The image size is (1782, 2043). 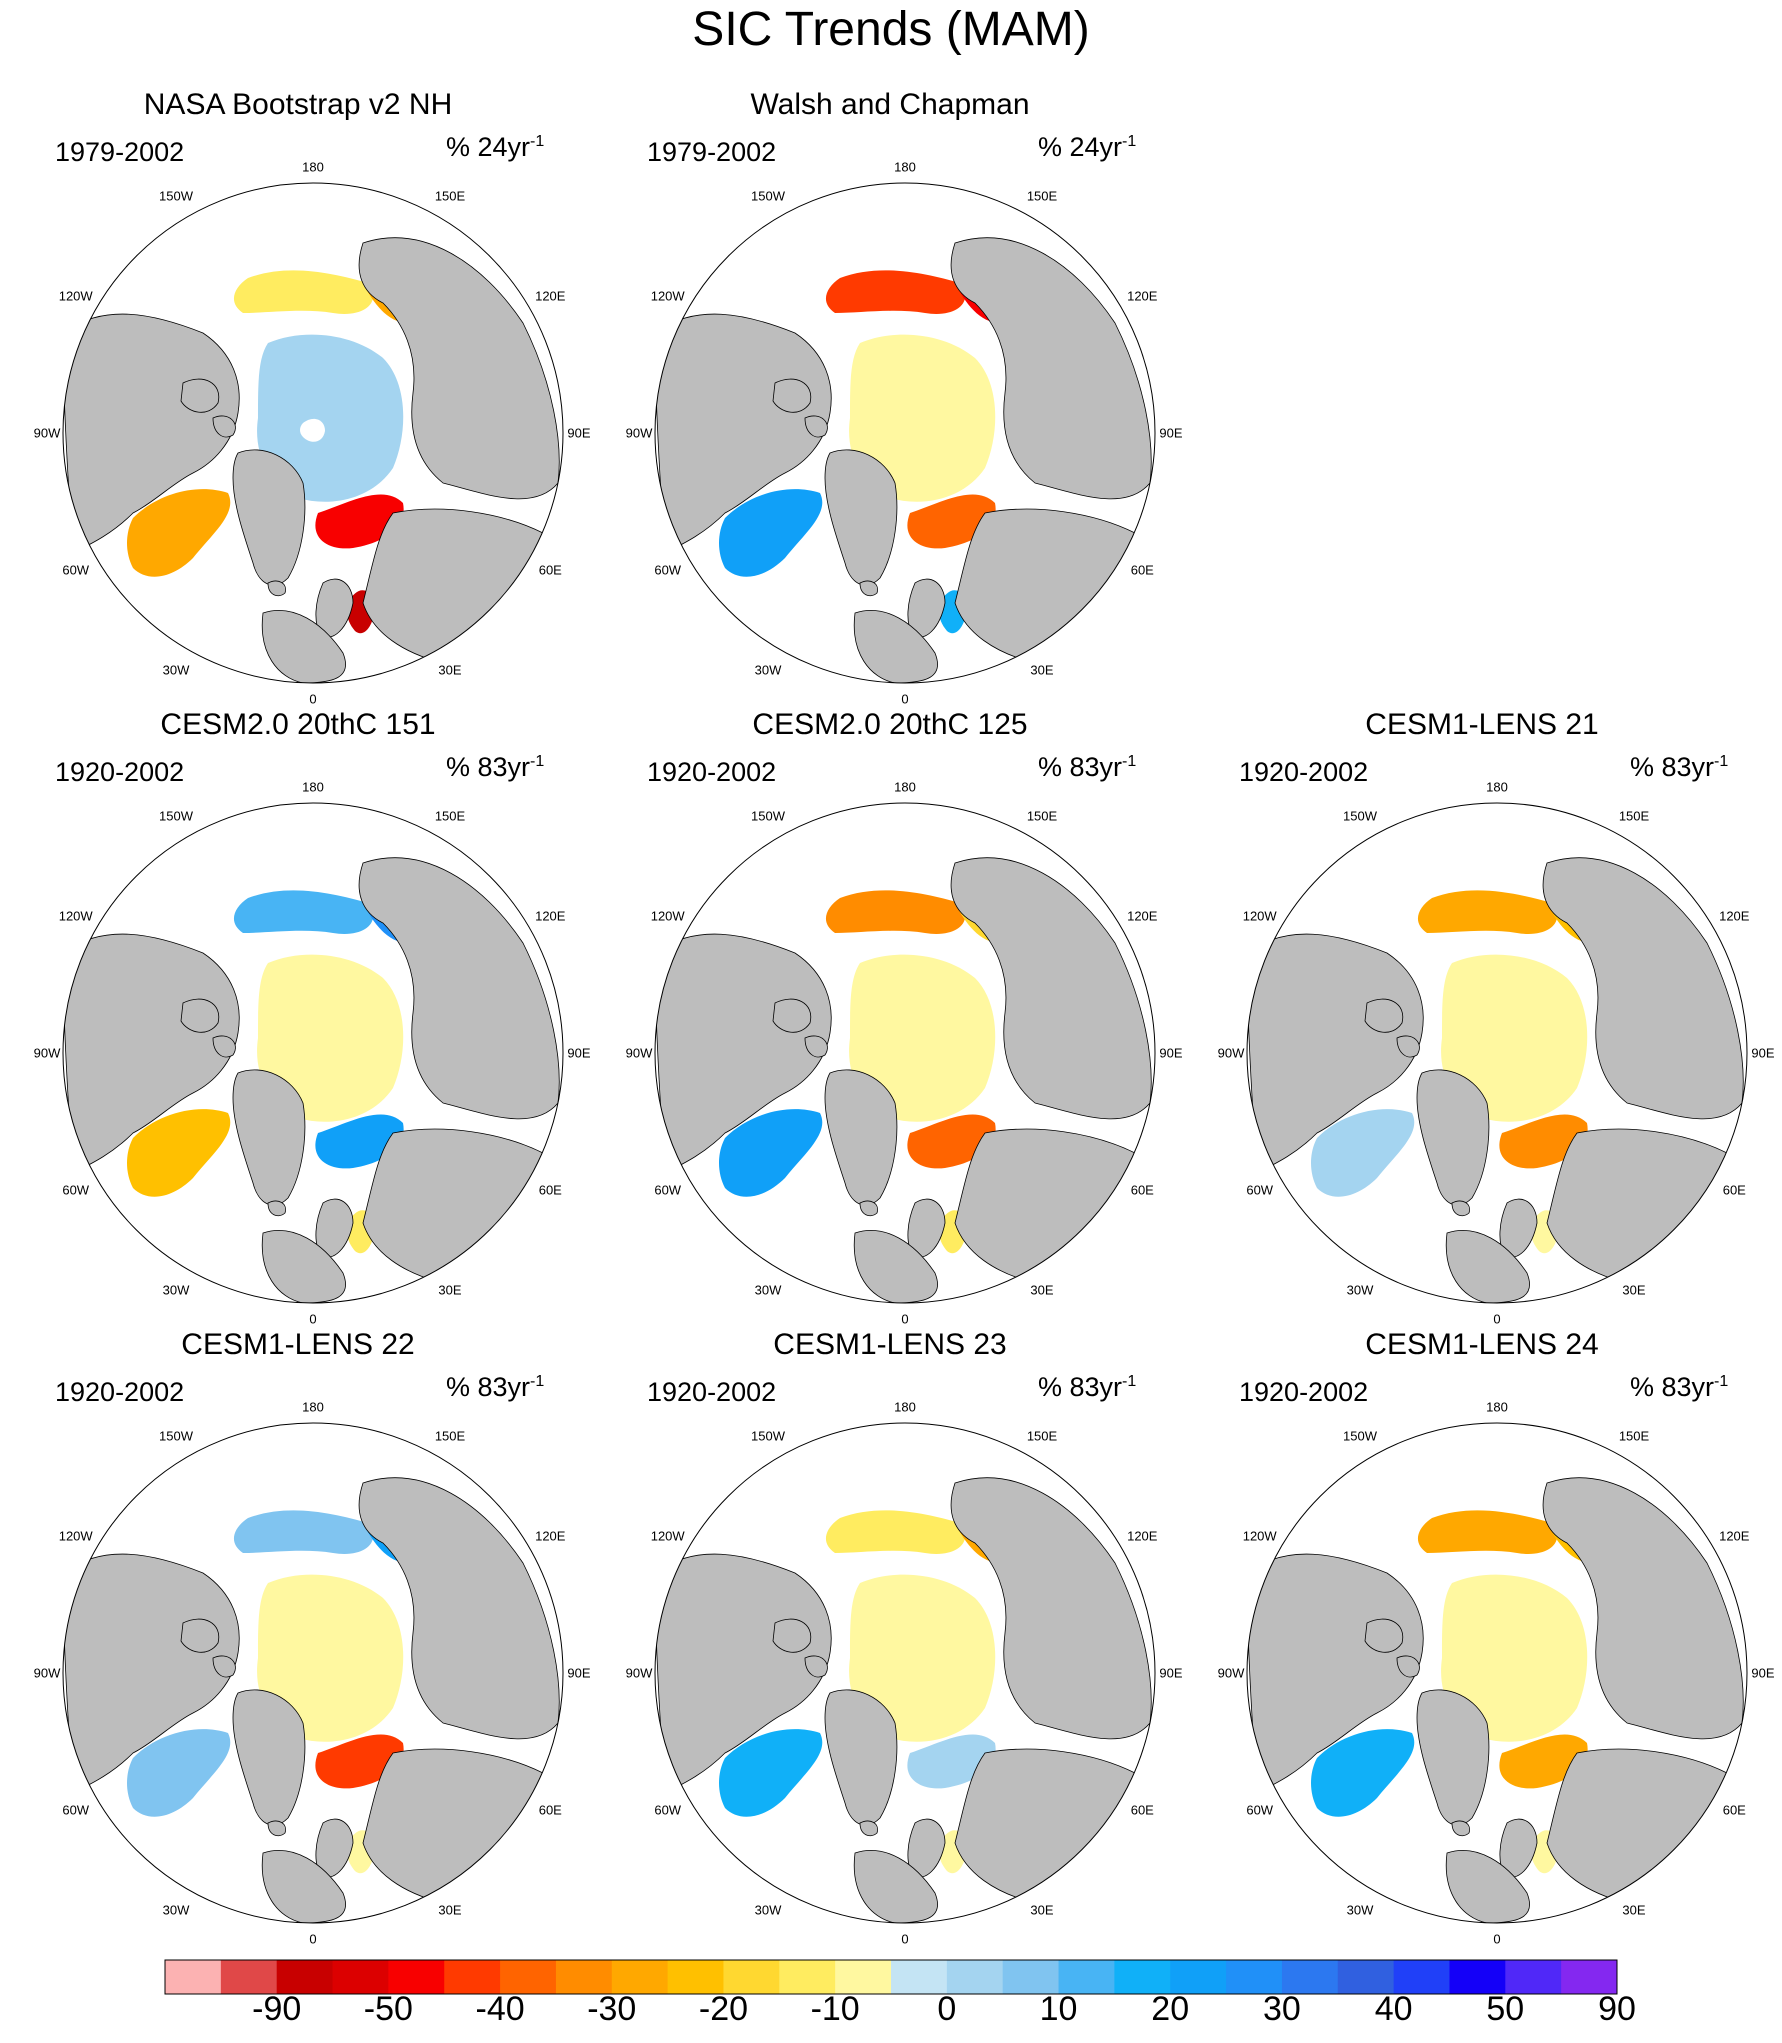 What do you see at coordinates (1482, 1344) in the screenshot?
I see `panel-title: CESM1-LENS 24` at bounding box center [1482, 1344].